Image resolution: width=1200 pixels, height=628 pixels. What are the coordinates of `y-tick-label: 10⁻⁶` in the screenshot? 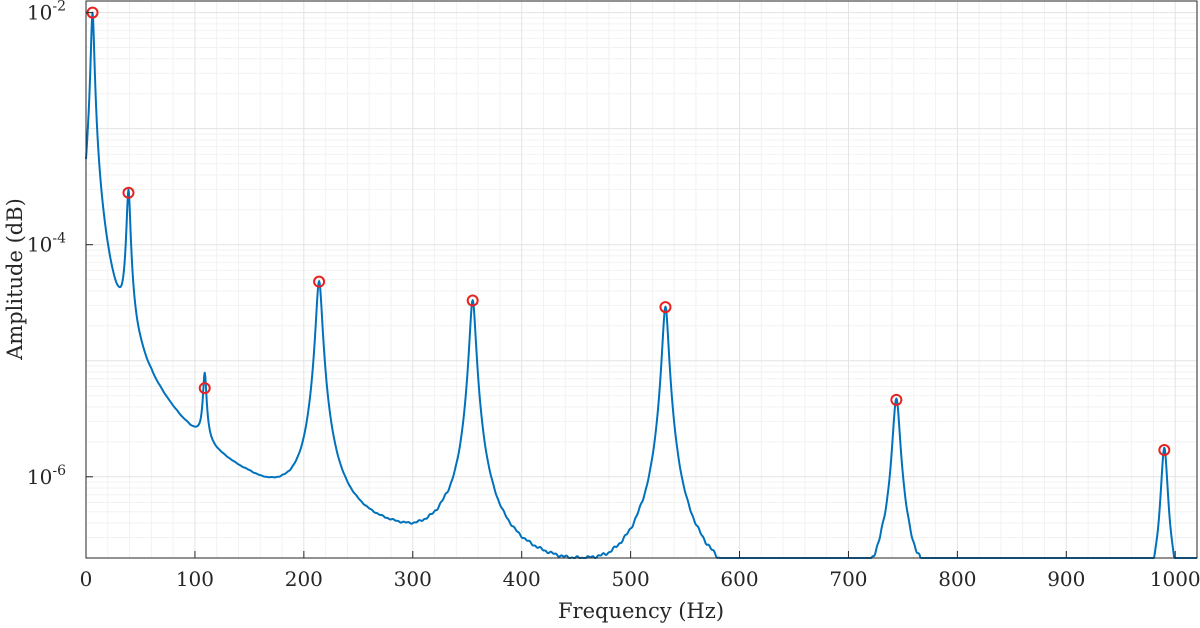 It's located at (46, 476).